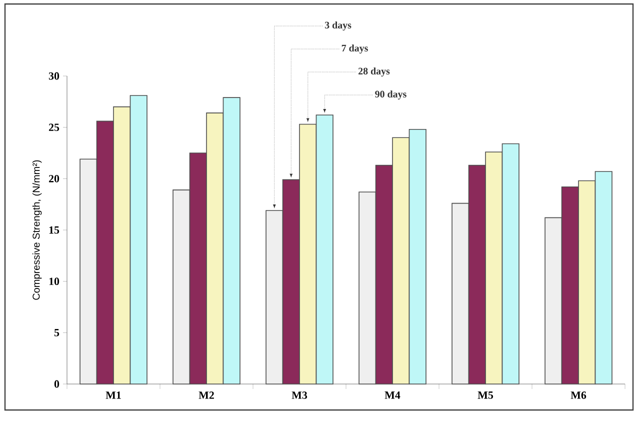 Image resolution: width=640 pixels, height=423 pixels. I want to click on y-axis-title: Compressive Strength, (N/mm²), so click(37, 230).